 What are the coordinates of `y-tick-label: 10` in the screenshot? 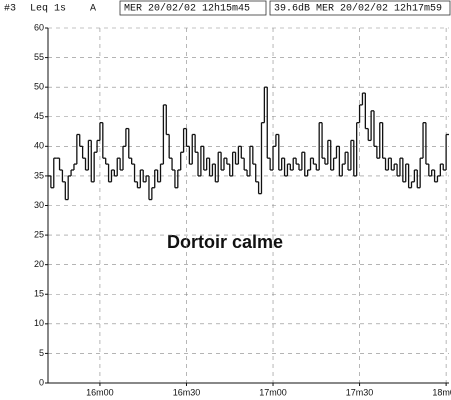 It's located at (39, 323).